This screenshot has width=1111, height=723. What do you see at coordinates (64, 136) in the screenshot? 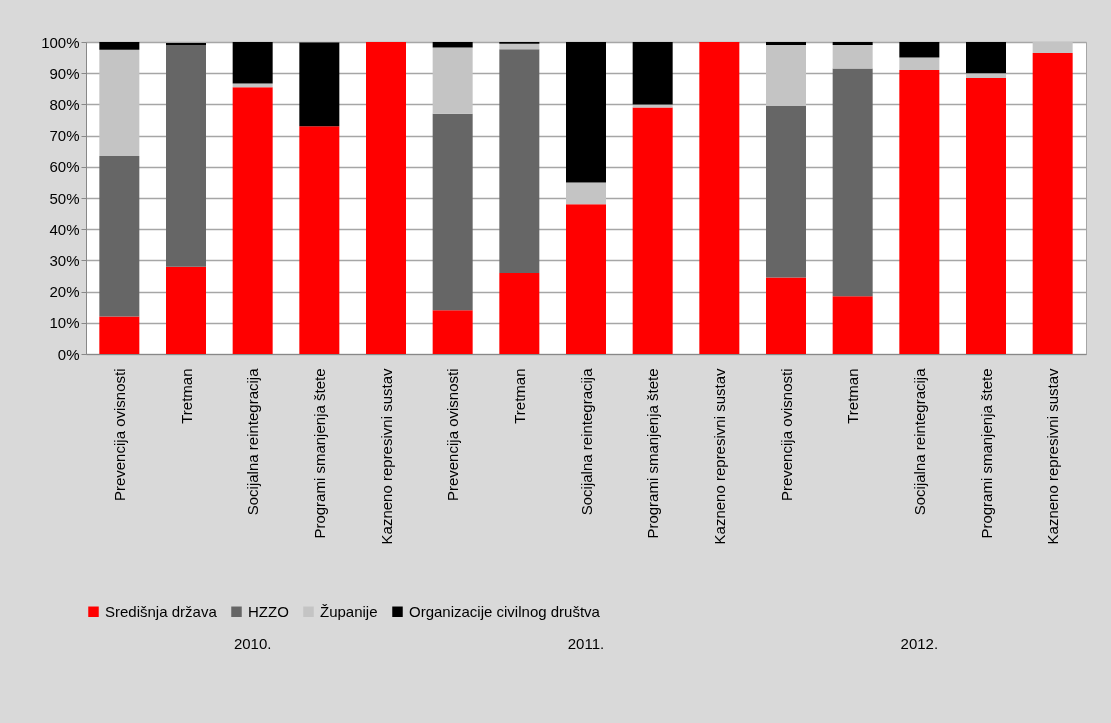
I see `y-tick-label: 70%` at bounding box center [64, 136].